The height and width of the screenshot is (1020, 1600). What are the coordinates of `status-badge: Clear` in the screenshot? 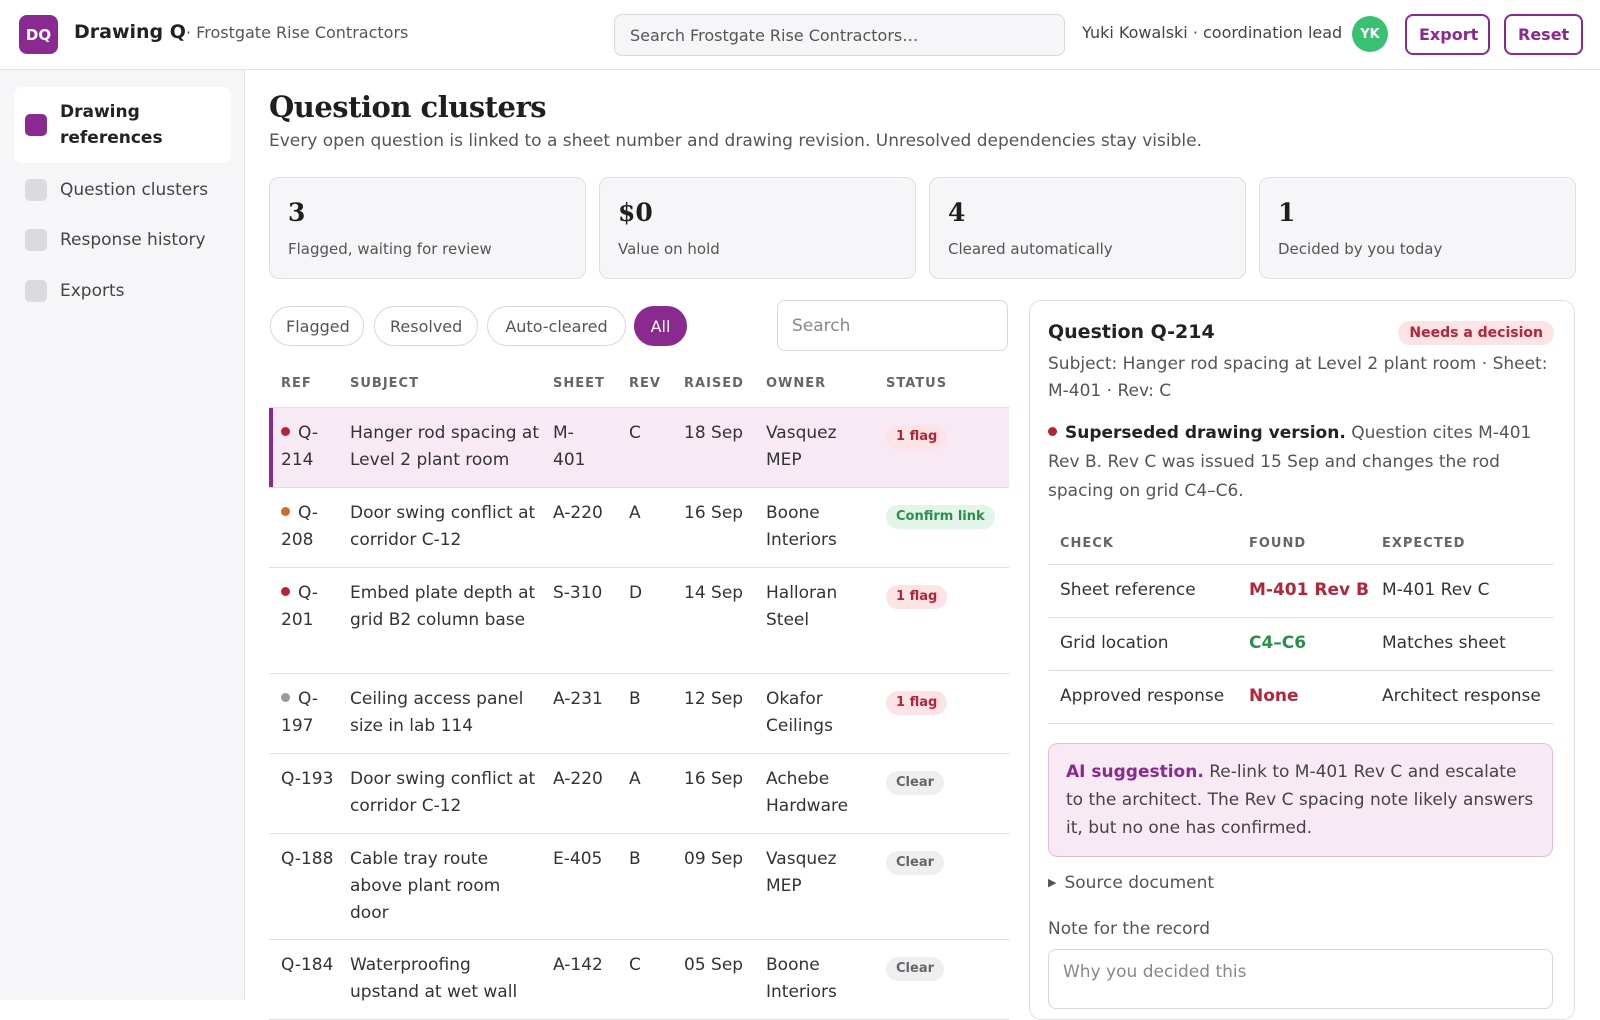 It's located at (915, 783).